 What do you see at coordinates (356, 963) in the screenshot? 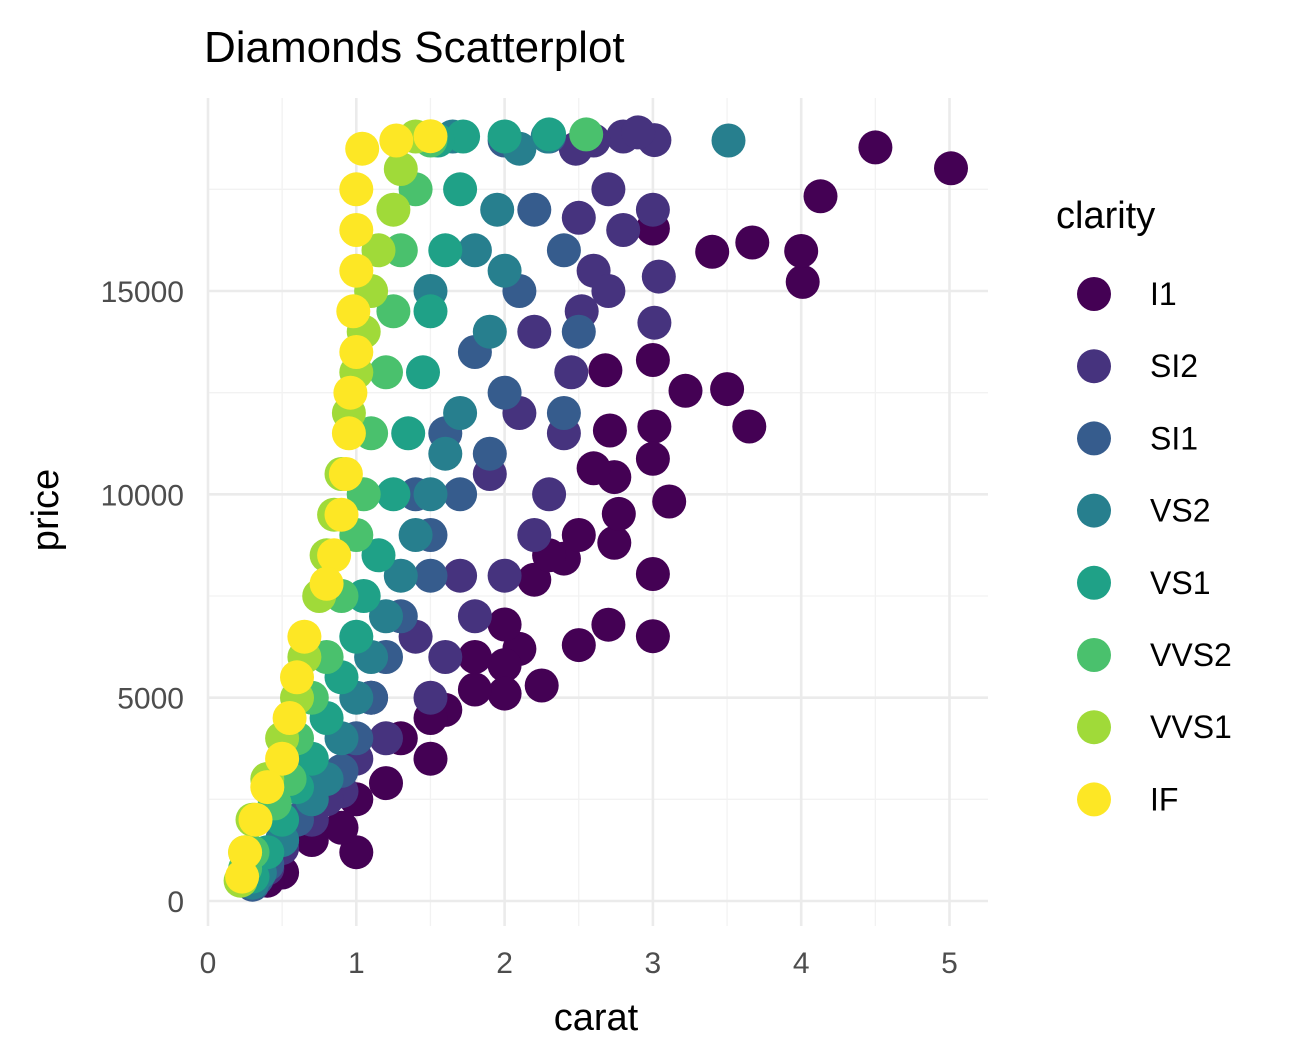
I see `x-tick-label: 1` at bounding box center [356, 963].